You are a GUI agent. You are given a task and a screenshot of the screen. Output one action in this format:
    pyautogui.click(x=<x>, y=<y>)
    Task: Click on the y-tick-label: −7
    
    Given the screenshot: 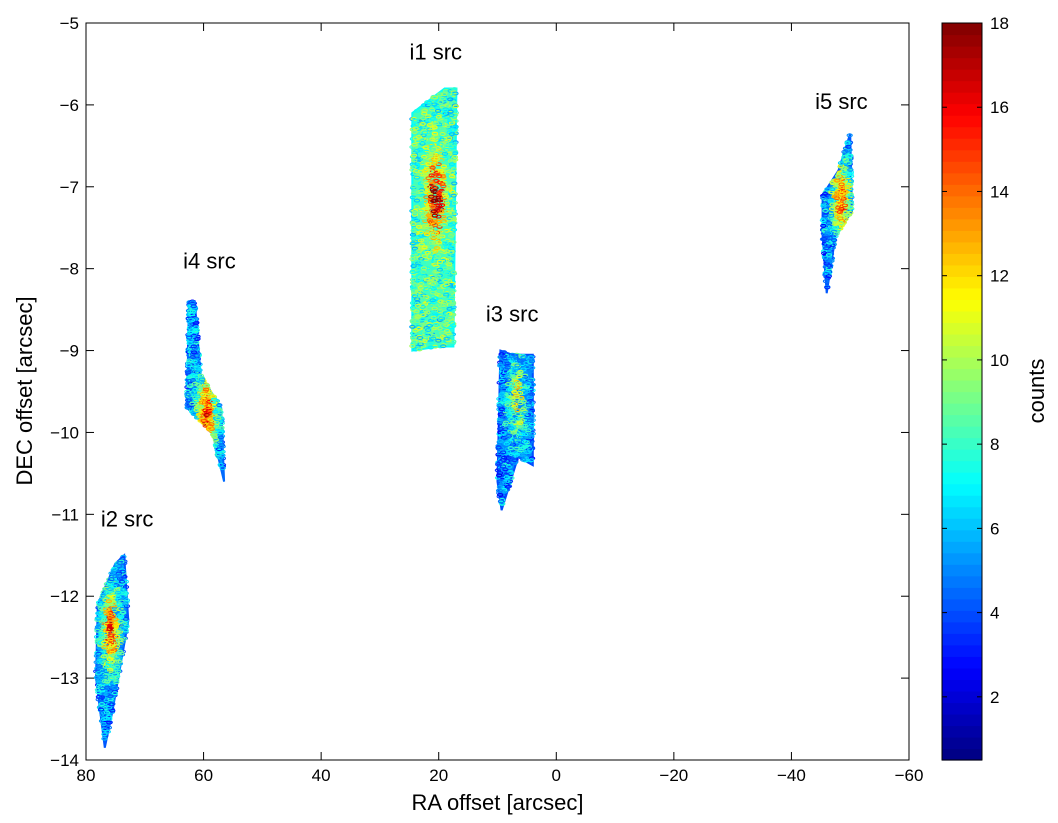 What is the action you would take?
    pyautogui.click(x=69, y=187)
    